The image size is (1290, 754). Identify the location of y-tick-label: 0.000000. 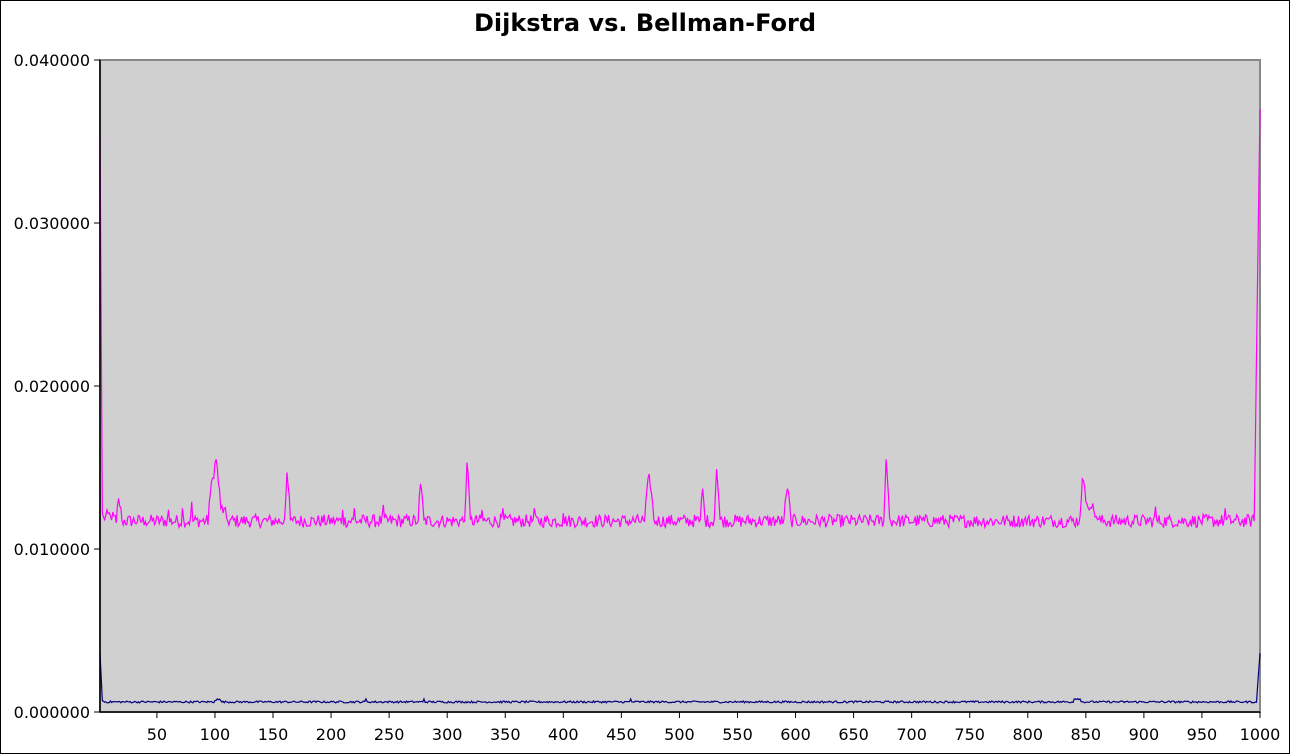
(52, 712).